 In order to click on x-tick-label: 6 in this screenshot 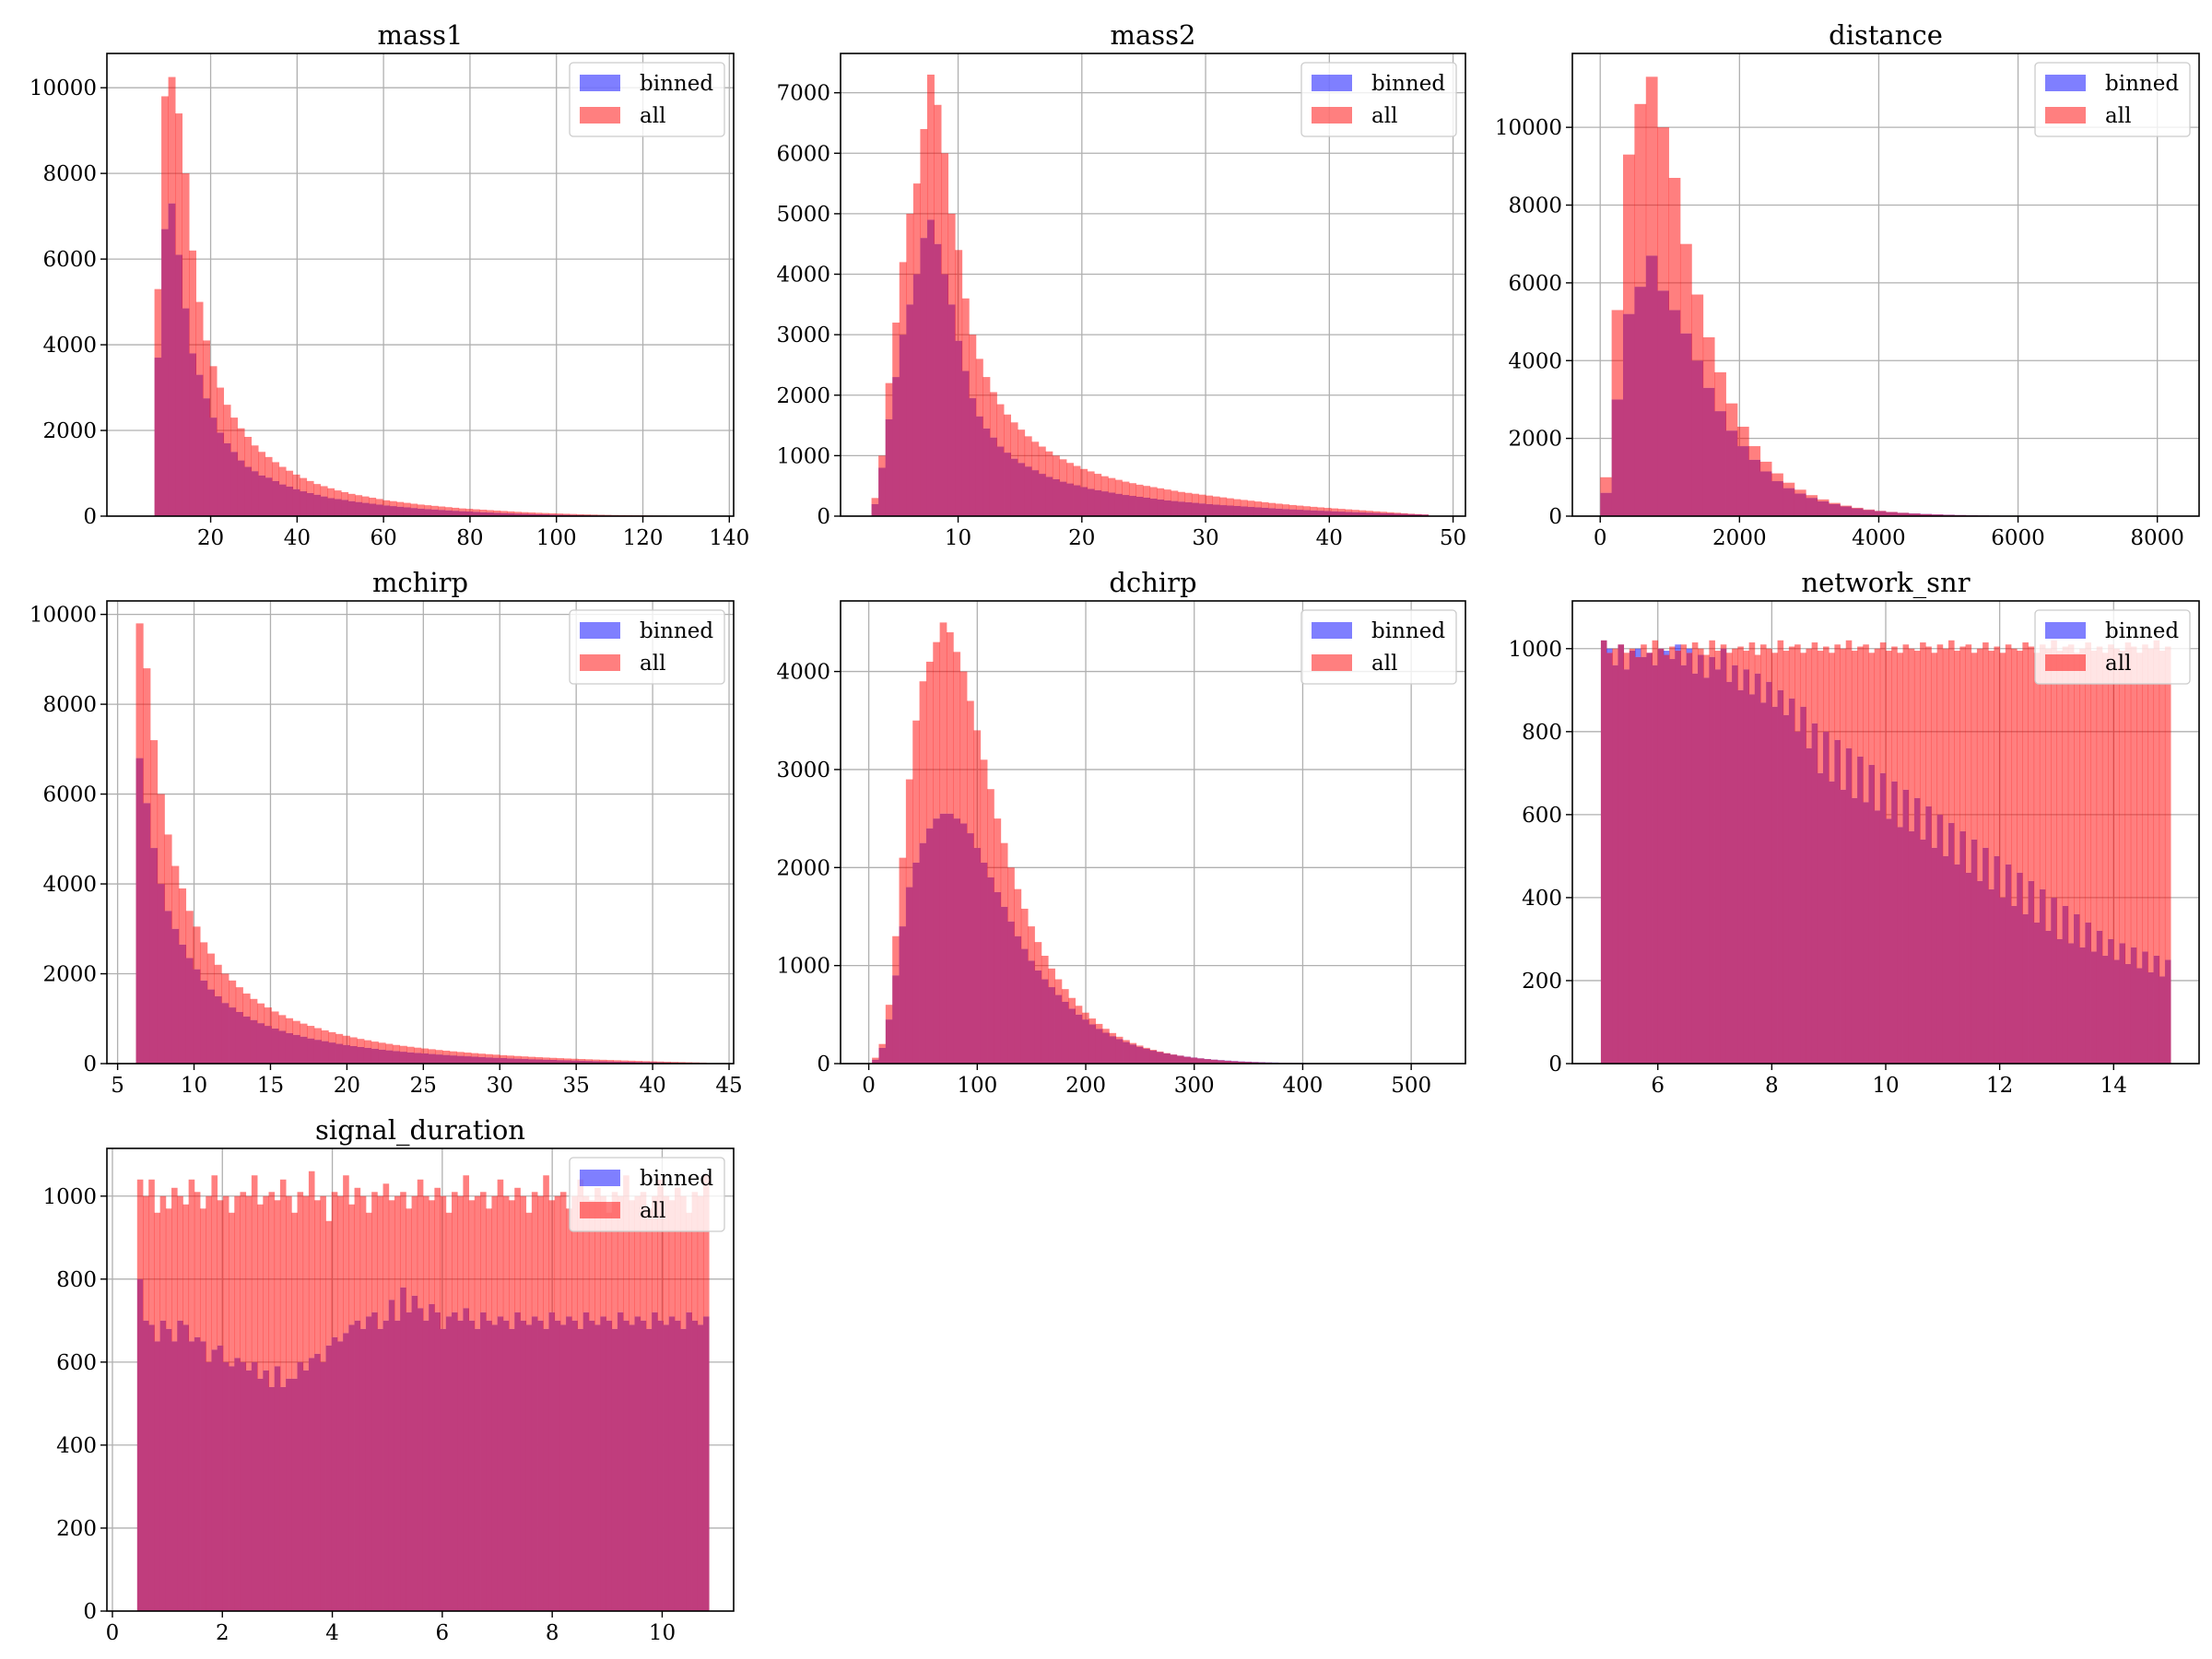, I will do `click(1658, 1086)`.